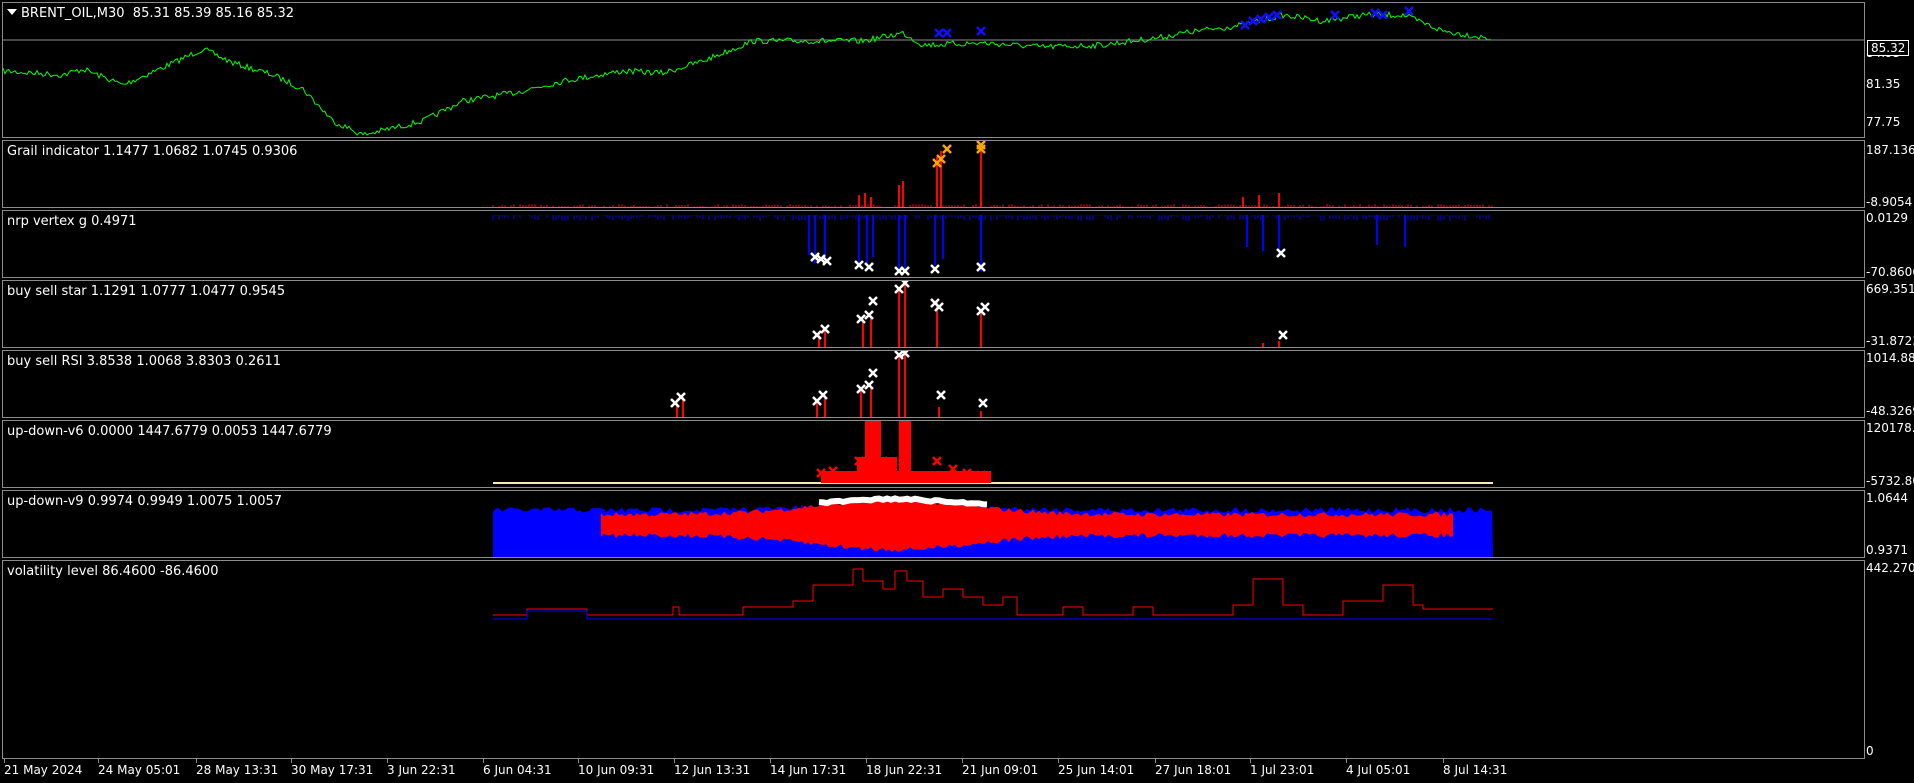 The width and height of the screenshot is (1914, 783). I want to click on vol-title: volatility level 86.4600 -86.4600, so click(113, 571).